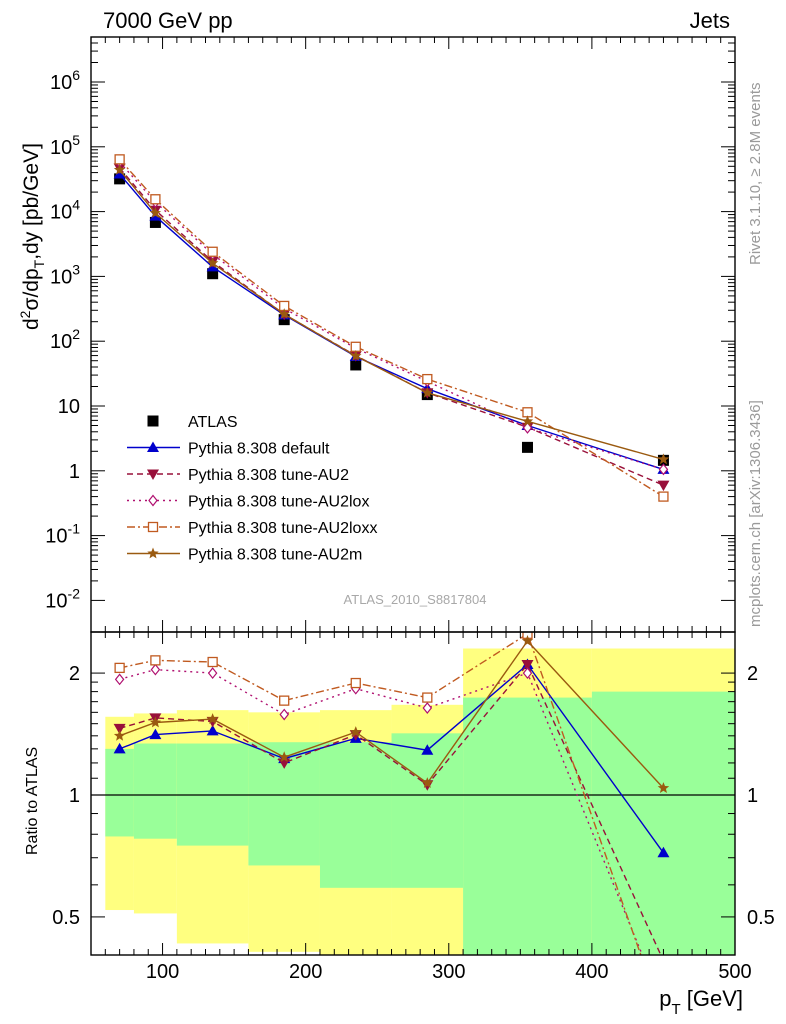 The width and height of the screenshot is (786, 1024). Describe the element at coordinates (275, 555) in the screenshot. I see `legend-label: Pythia 8.308 tune-AU2m` at that location.